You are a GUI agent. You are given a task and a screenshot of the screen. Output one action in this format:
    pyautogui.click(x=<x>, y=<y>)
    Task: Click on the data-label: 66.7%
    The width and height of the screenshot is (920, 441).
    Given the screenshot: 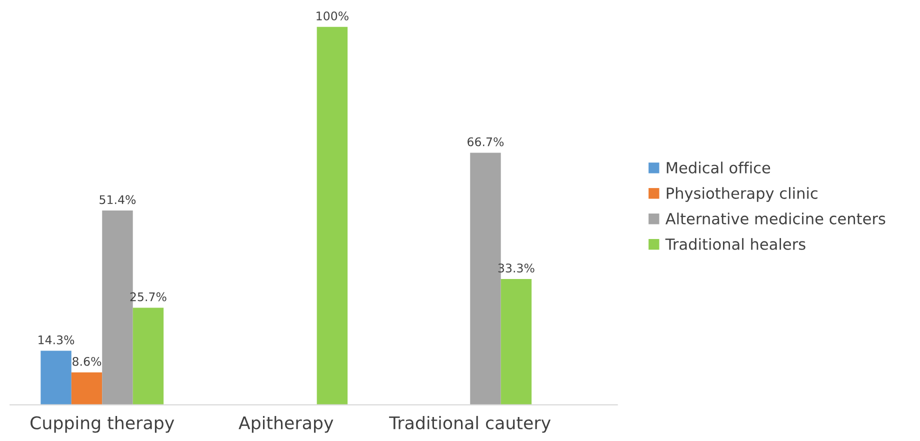 What is the action you would take?
    pyautogui.click(x=486, y=141)
    